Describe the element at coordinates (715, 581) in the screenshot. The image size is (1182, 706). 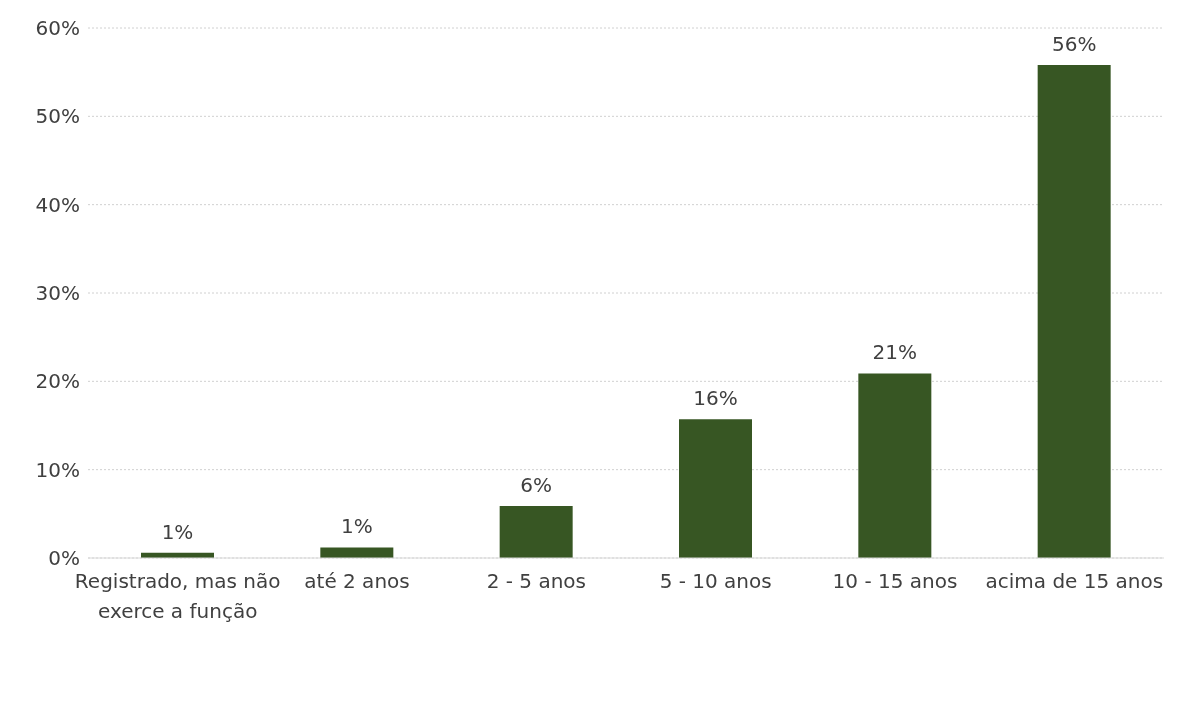
I see `x-tick-label: 5 - 10 anos` at that location.